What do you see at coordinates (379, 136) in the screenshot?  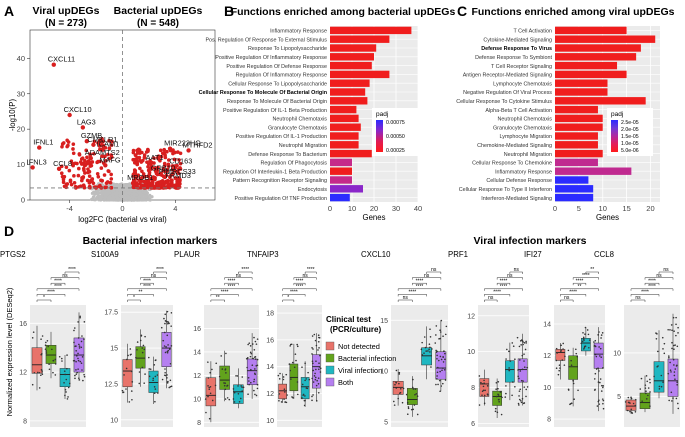 I see `legend-colorbar` at bounding box center [379, 136].